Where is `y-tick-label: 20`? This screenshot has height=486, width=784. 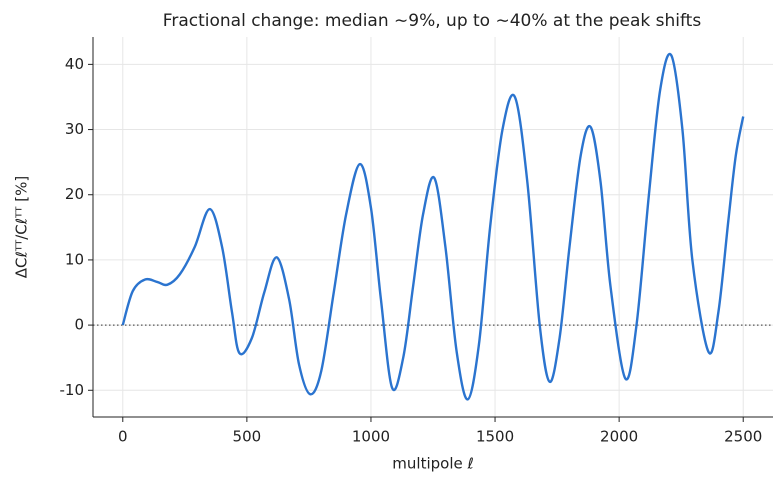 y-tick-label: 20 is located at coordinates (74, 194).